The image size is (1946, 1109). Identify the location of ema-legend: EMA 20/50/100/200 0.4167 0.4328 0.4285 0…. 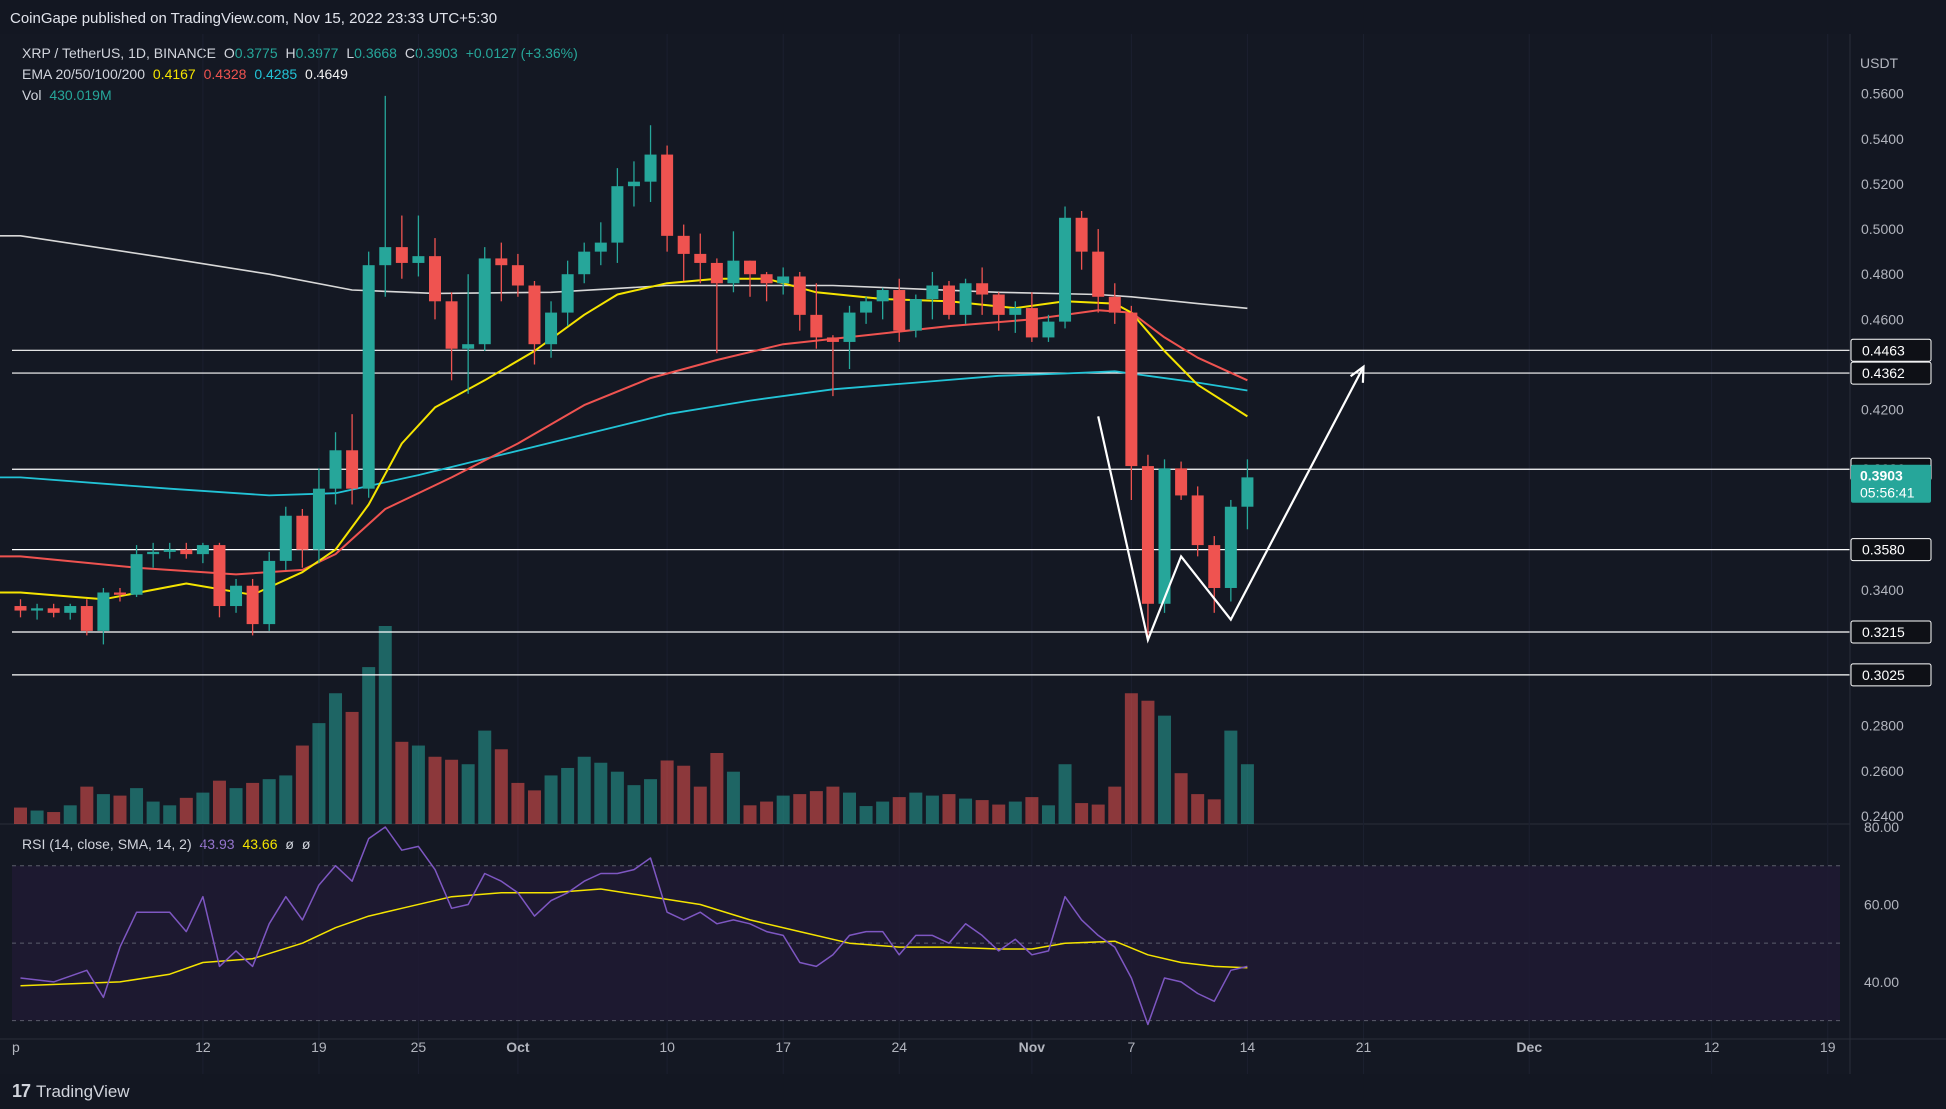
(187, 74).